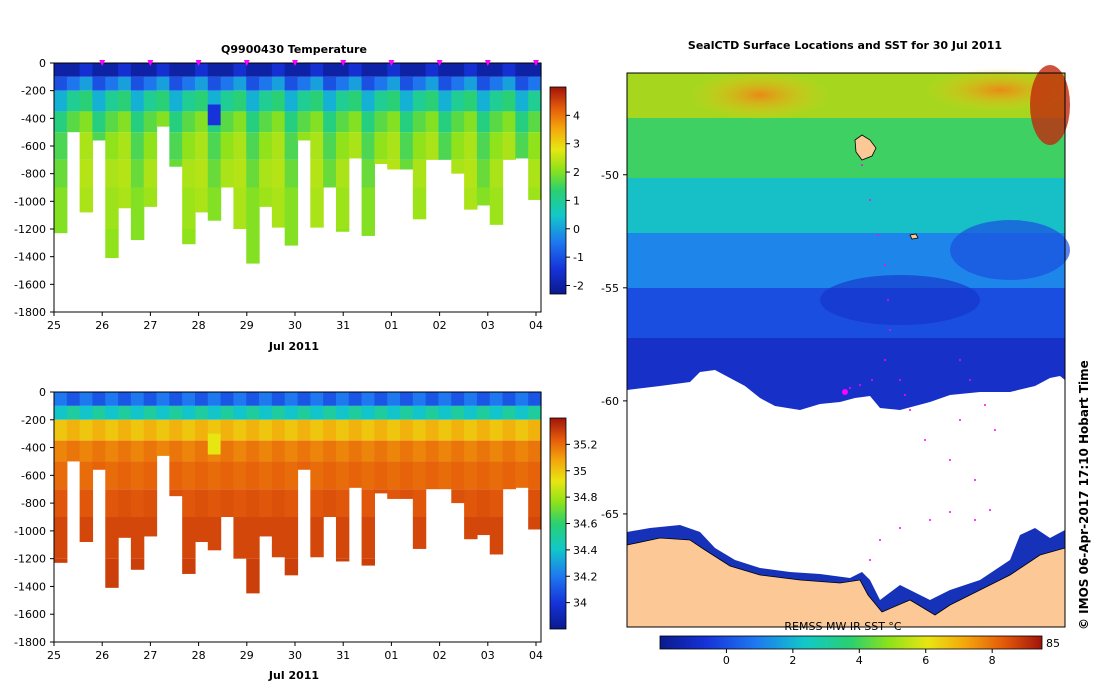 The image size is (1099, 700). I want to click on colorbar-tick-label: 34, so click(580, 603).